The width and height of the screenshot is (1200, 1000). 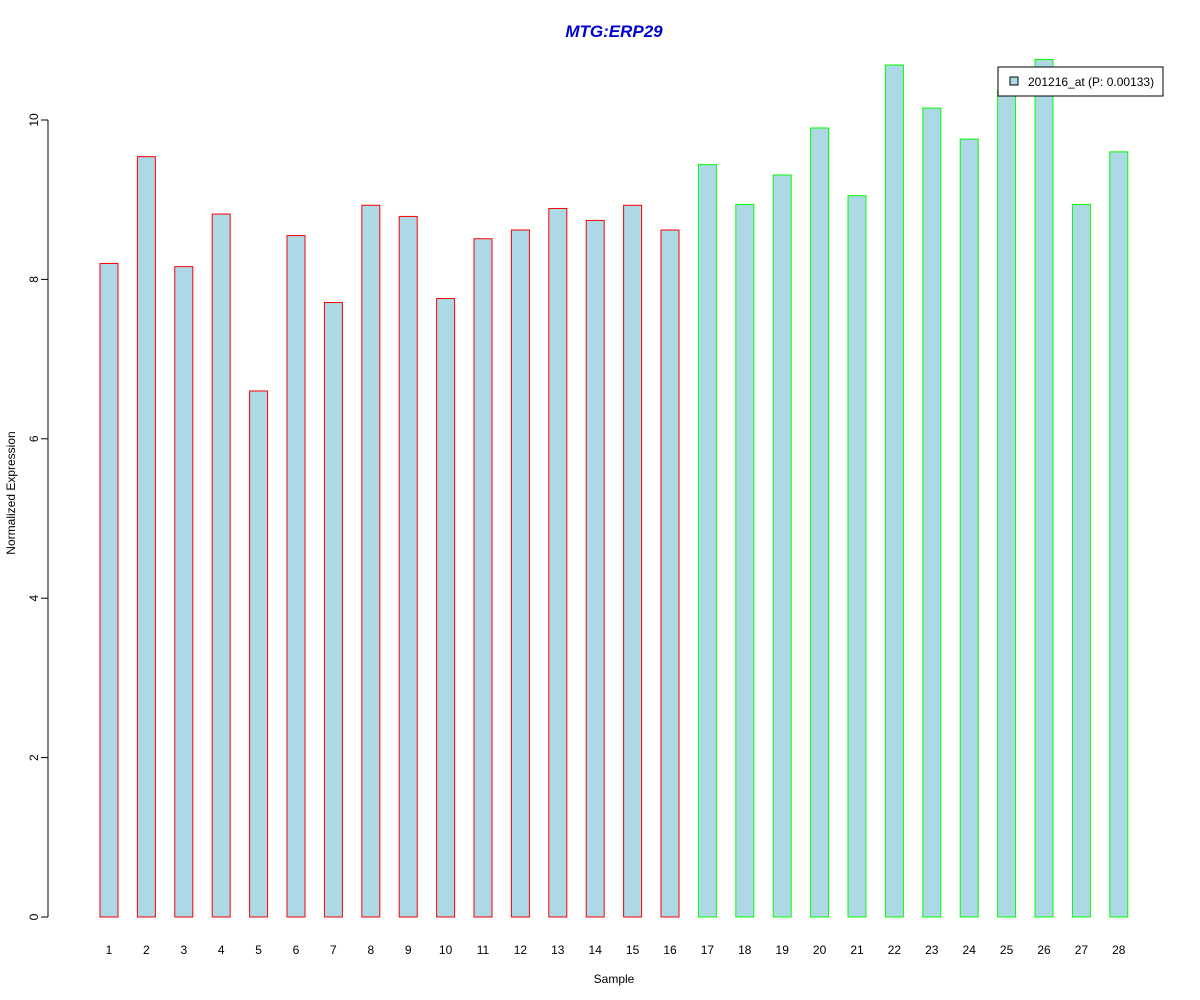 I want to click on y-tick-label: 0, so click(x=34, y=916).